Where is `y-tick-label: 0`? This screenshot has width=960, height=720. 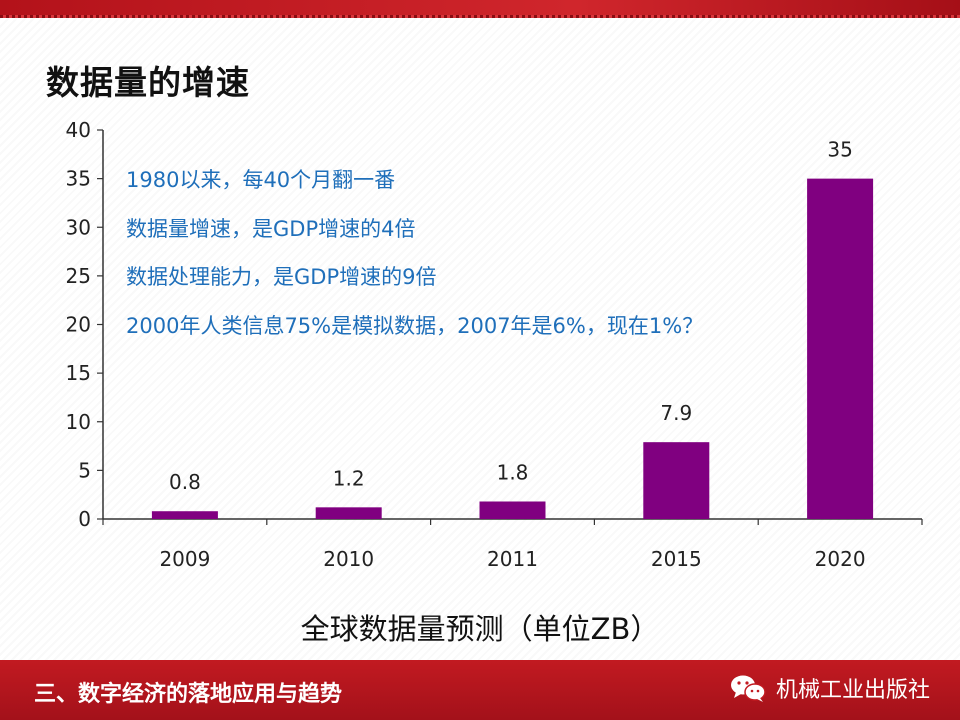
y-tick-label: 0 is located at coordinates (84, 519).